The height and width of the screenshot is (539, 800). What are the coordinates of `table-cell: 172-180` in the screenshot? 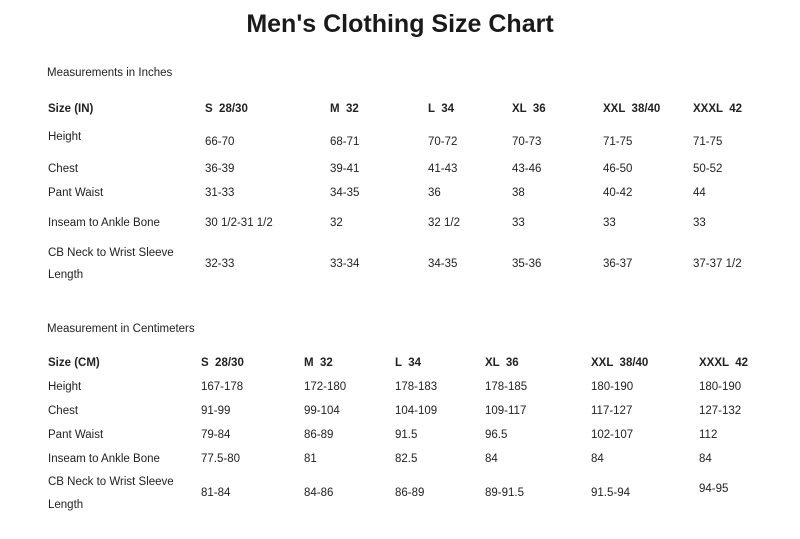 It's located at (325, 387).